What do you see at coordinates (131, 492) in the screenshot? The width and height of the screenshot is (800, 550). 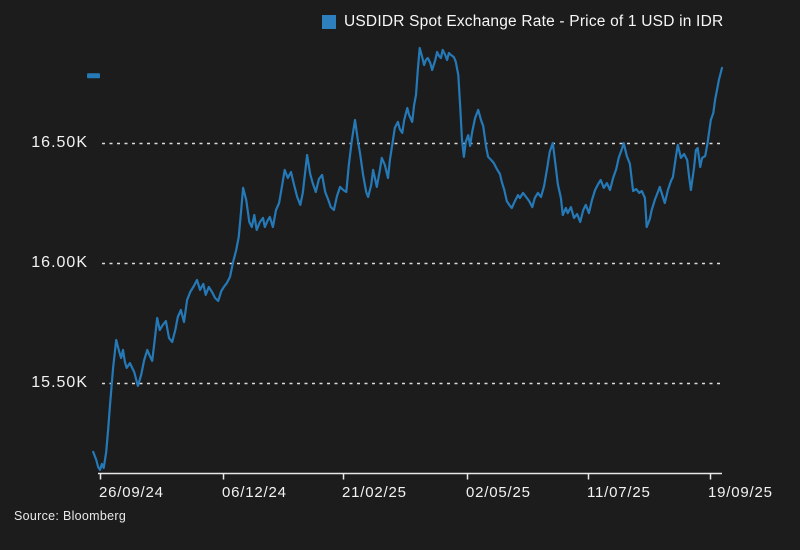 I see `x-axis-label-0: 26/09/24` at bounding box center [131, 492].